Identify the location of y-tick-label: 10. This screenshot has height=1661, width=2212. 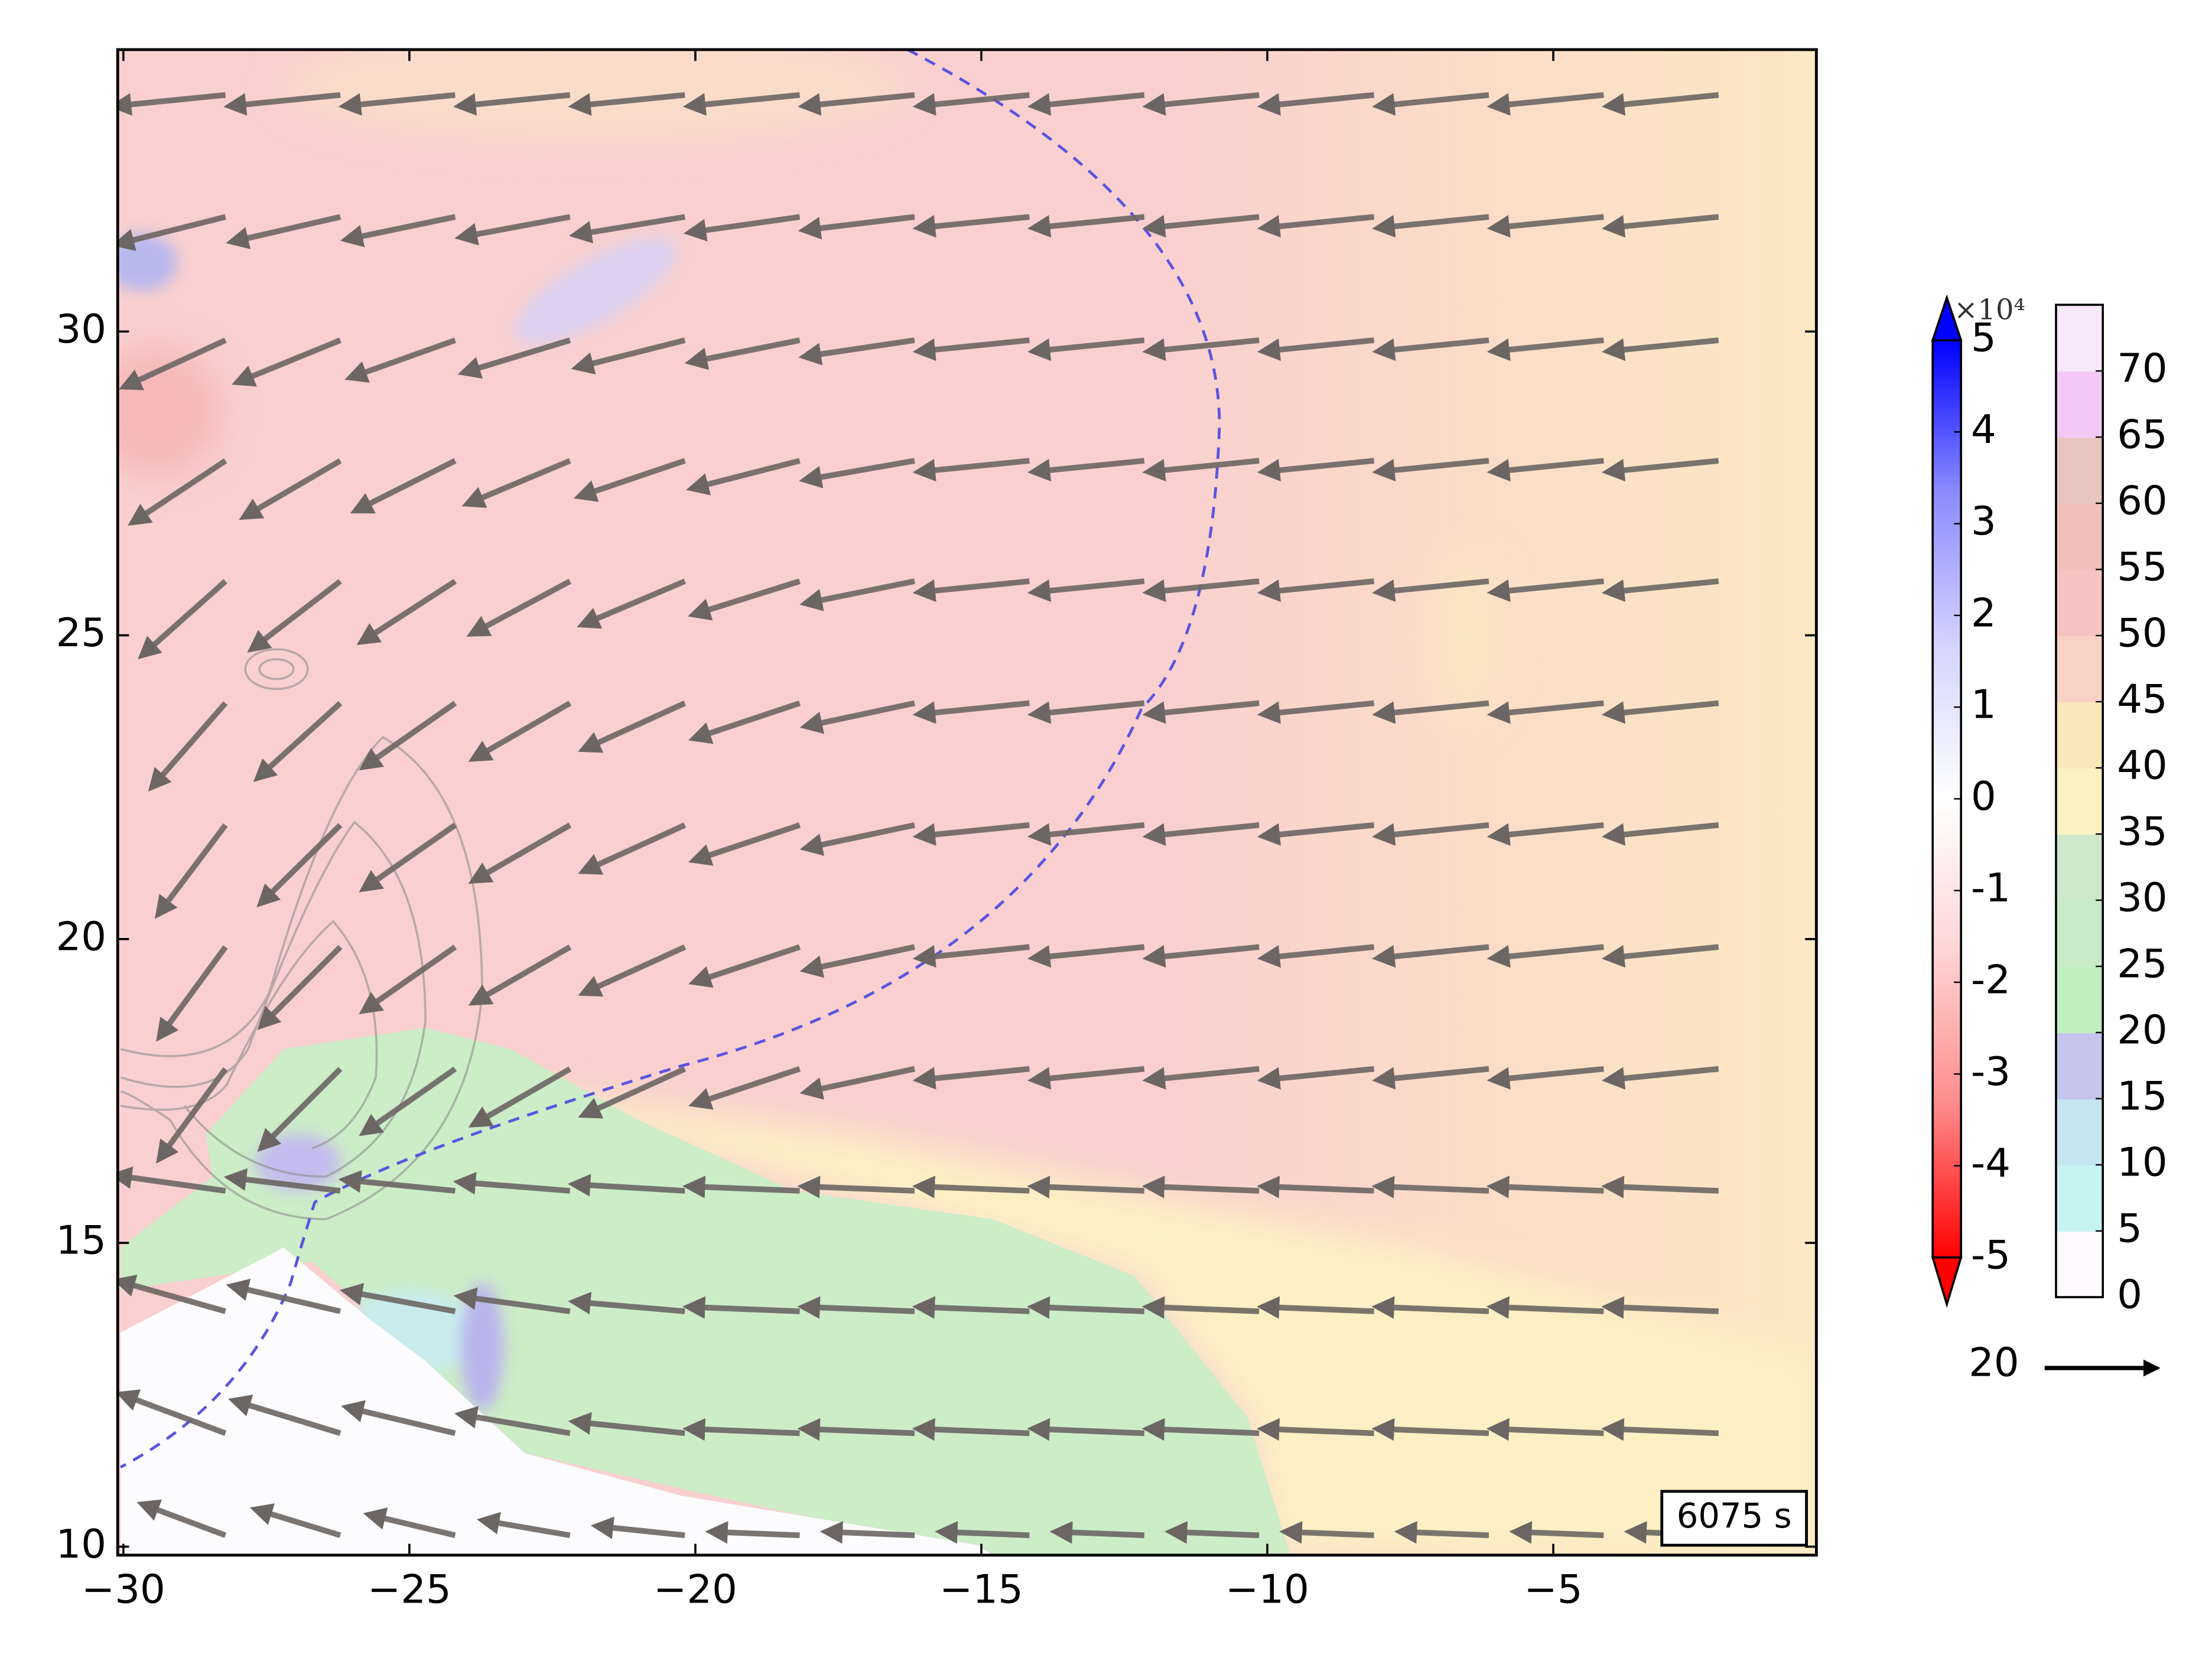
(82, 1544).